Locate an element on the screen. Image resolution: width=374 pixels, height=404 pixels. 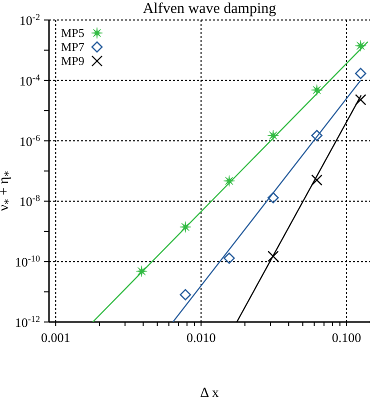
legend-label: MP9 is located at coordinates (73, 61).